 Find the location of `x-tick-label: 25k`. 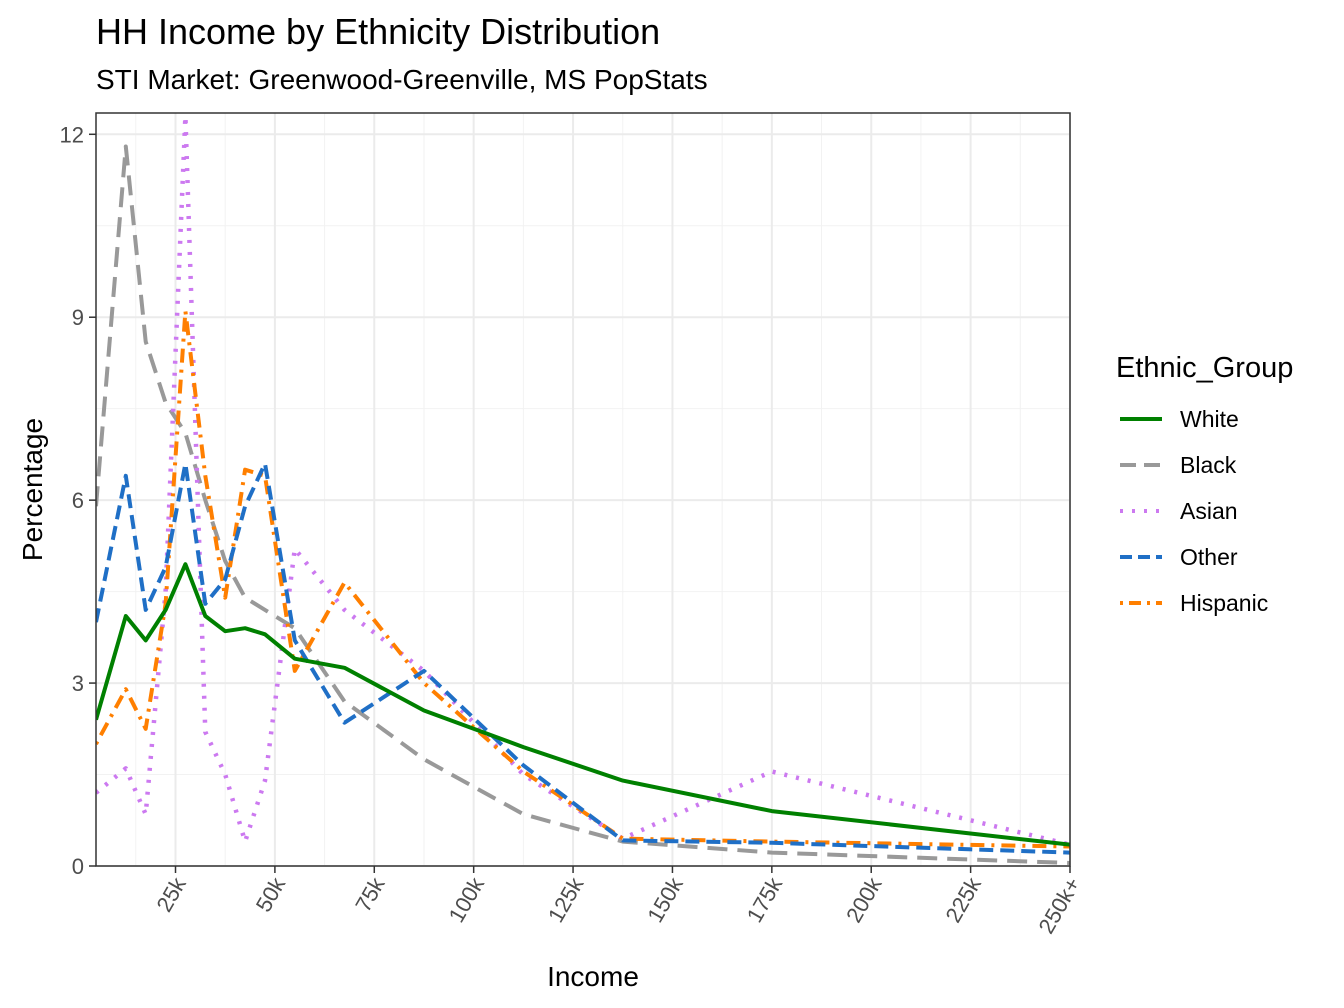

x-tick-label: 25k is located at coordinates (171, 894).